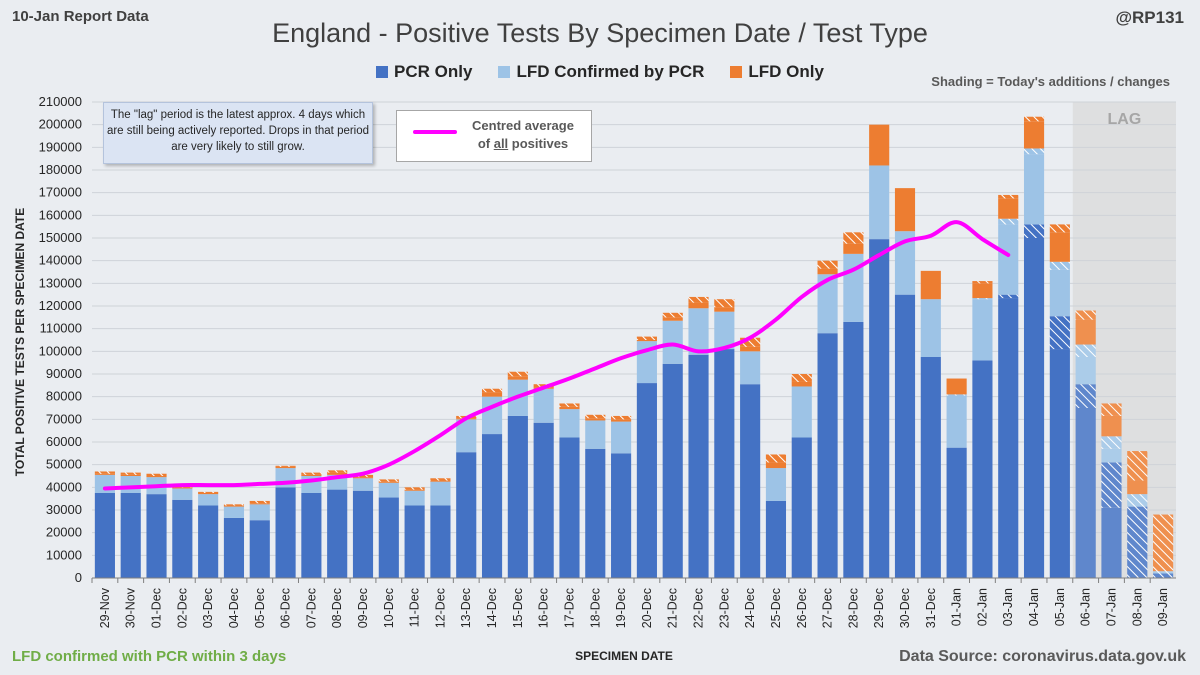  What do you see at coordinates (1050, 81) in the screenshot?
I see `shading-note: Shading = Today's additions / changes` at bounding box center [1050, 81].